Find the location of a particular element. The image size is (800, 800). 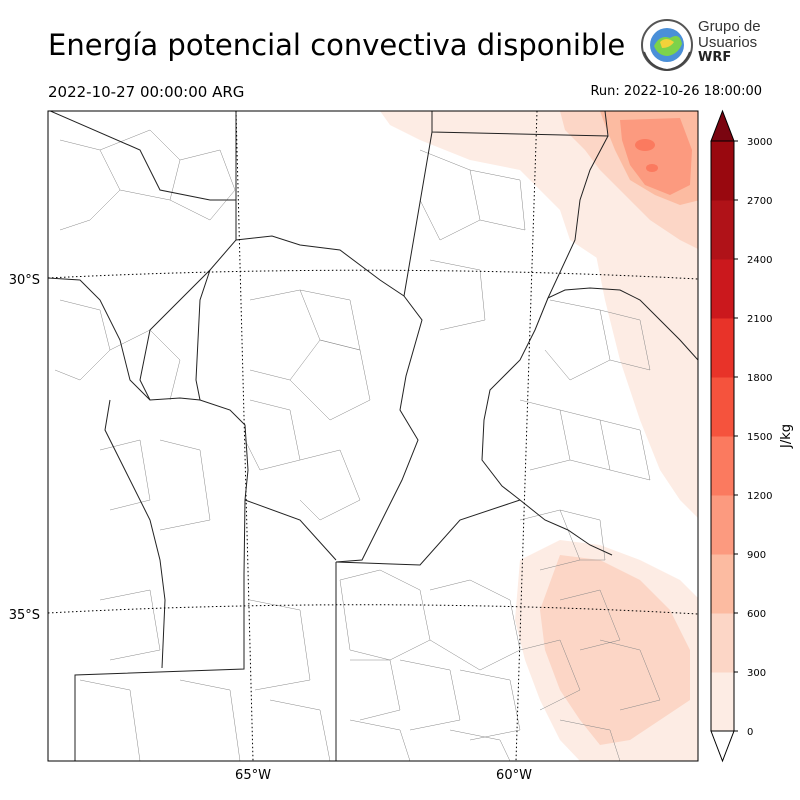

colorbar-tick-label: 300 is located at coordinates (756, 673).